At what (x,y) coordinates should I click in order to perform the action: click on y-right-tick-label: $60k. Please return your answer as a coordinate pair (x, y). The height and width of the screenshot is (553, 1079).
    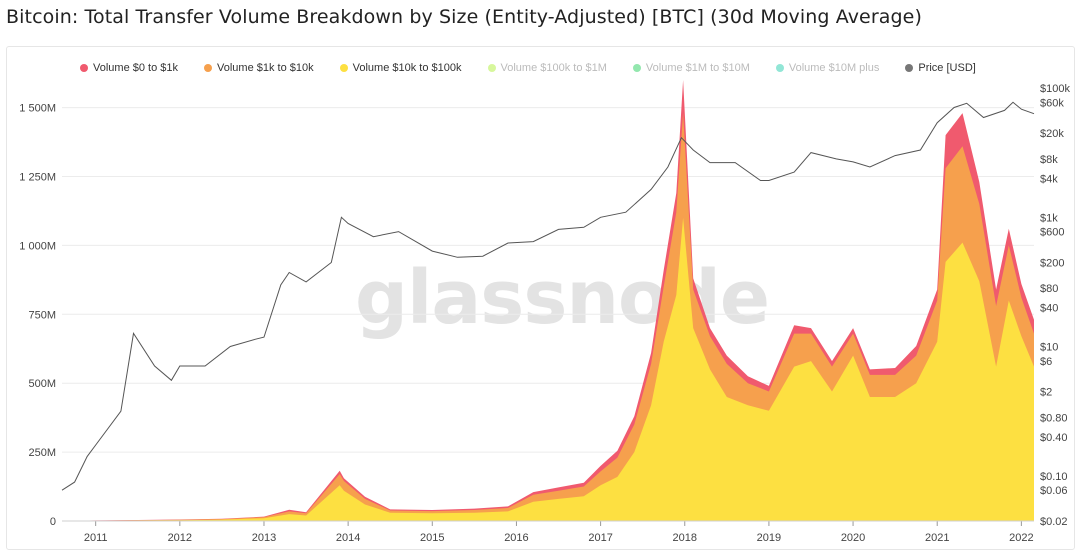
    Looking at the image, I should click on (1052, 103).